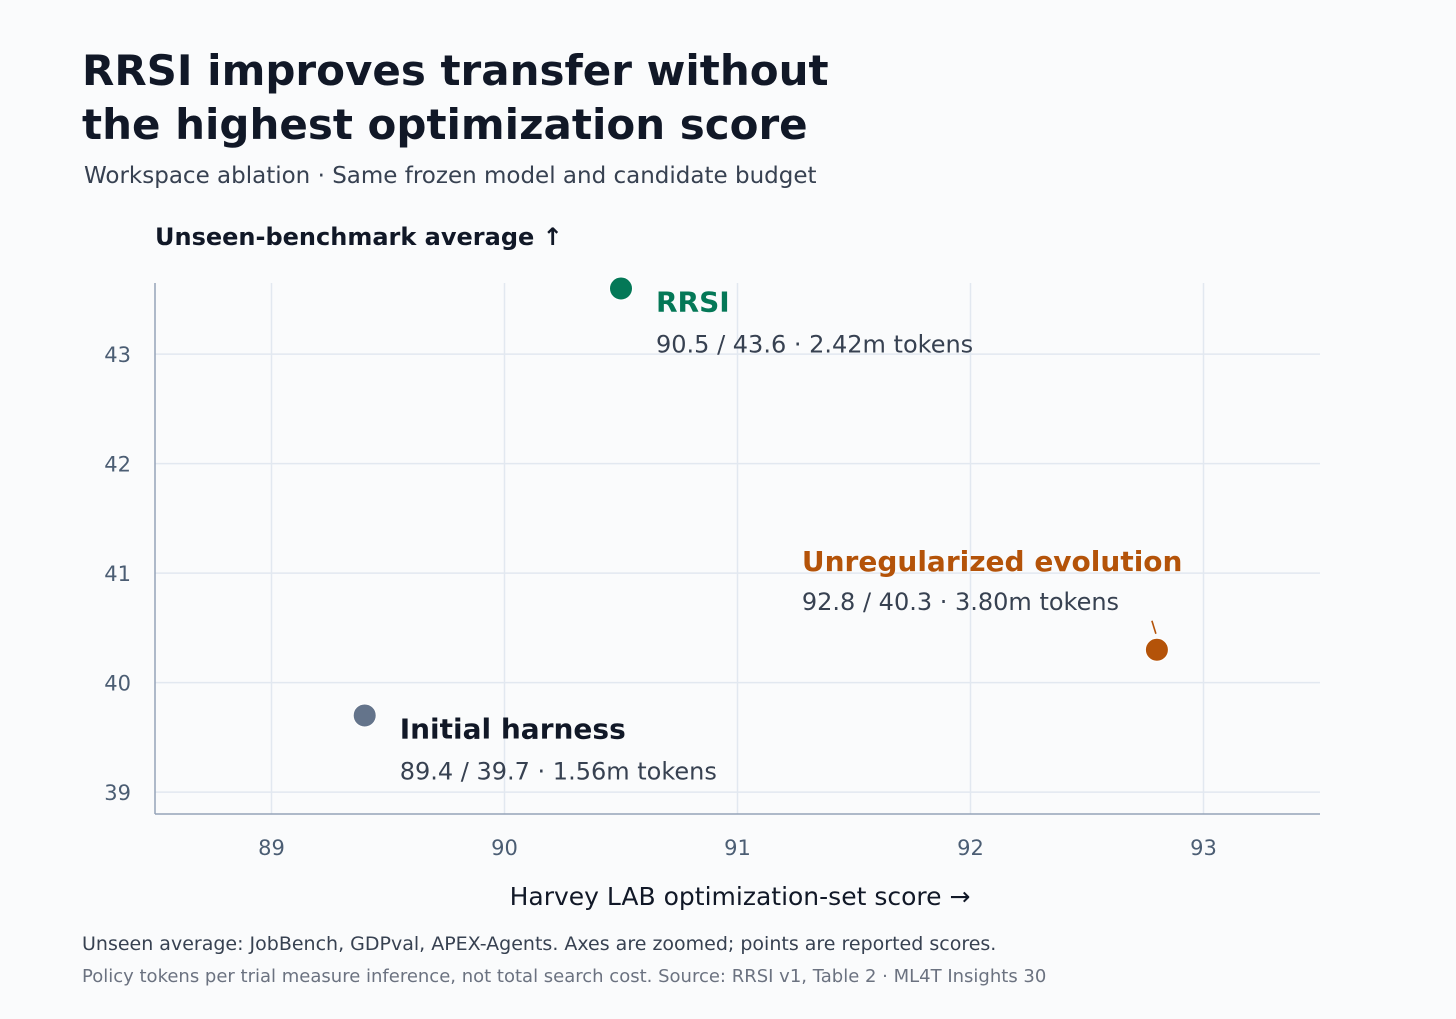 Image resolution: width=1456 pixels, height=1019 pixels. I want to click on data-point-initial-harness, so click(364, 715).